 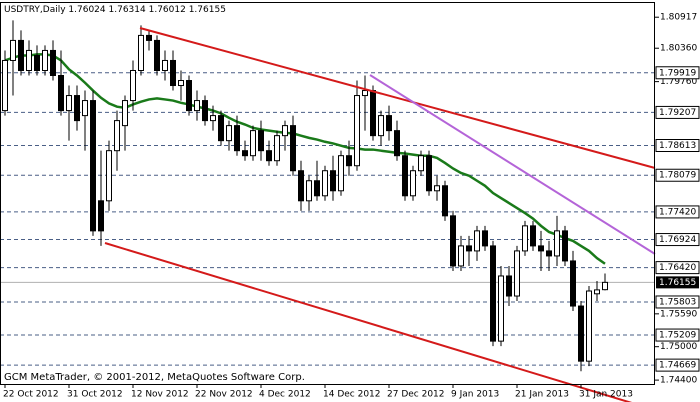 What do you see at coordinates (678, 381) in the screenshot?
I see `y-tick-label: 1.74400` at bounding box center [678, 381].